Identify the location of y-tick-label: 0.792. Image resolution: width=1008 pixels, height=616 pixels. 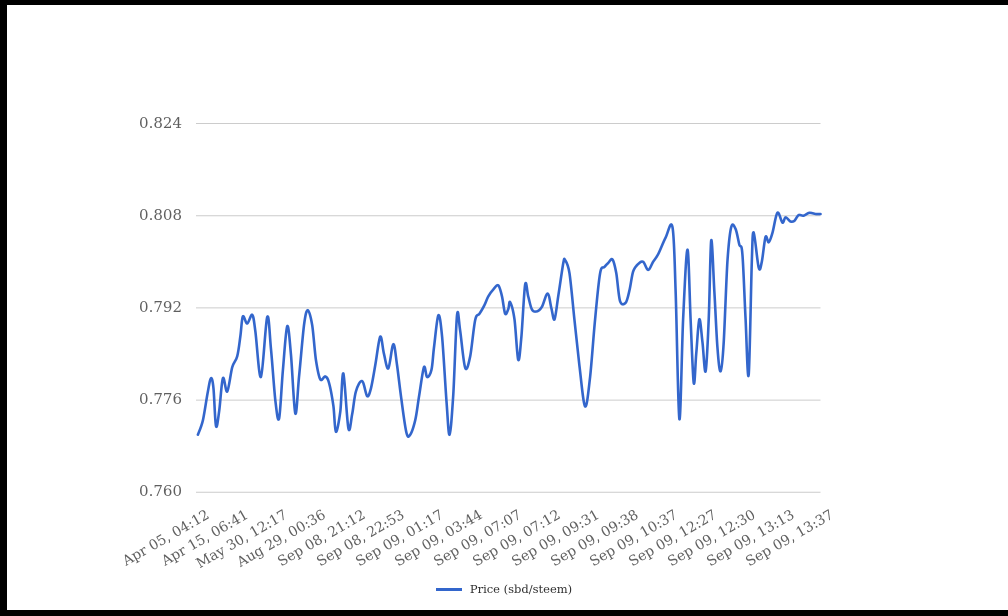
(160, 307).